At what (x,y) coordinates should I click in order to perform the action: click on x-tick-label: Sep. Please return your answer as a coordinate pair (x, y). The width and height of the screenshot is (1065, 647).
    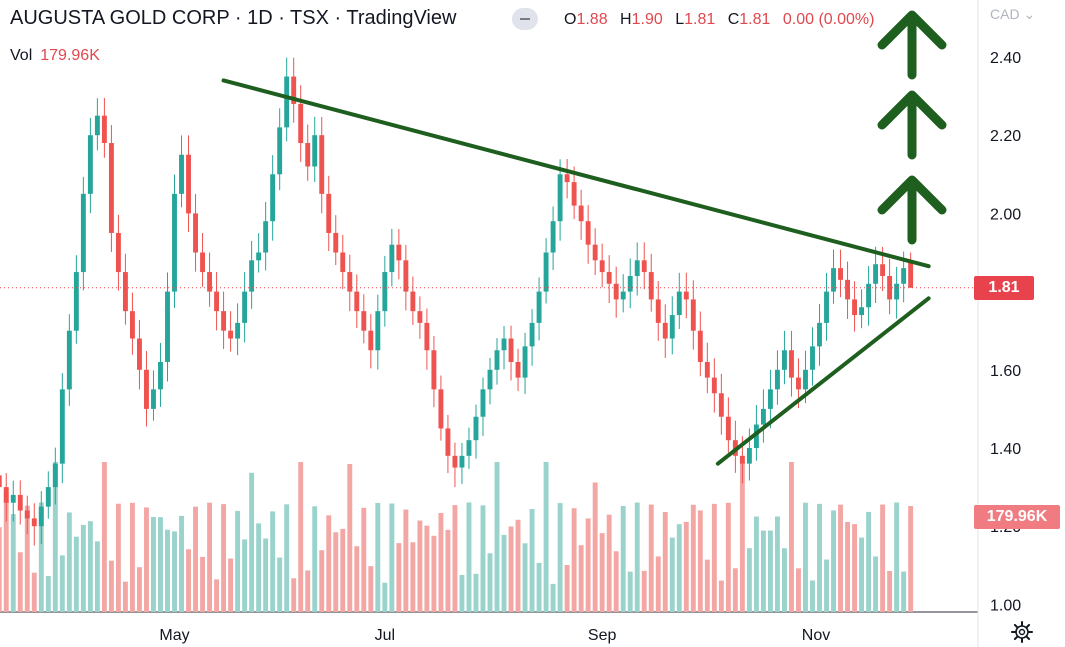
    Looking at the image, I should click on (602, 635).